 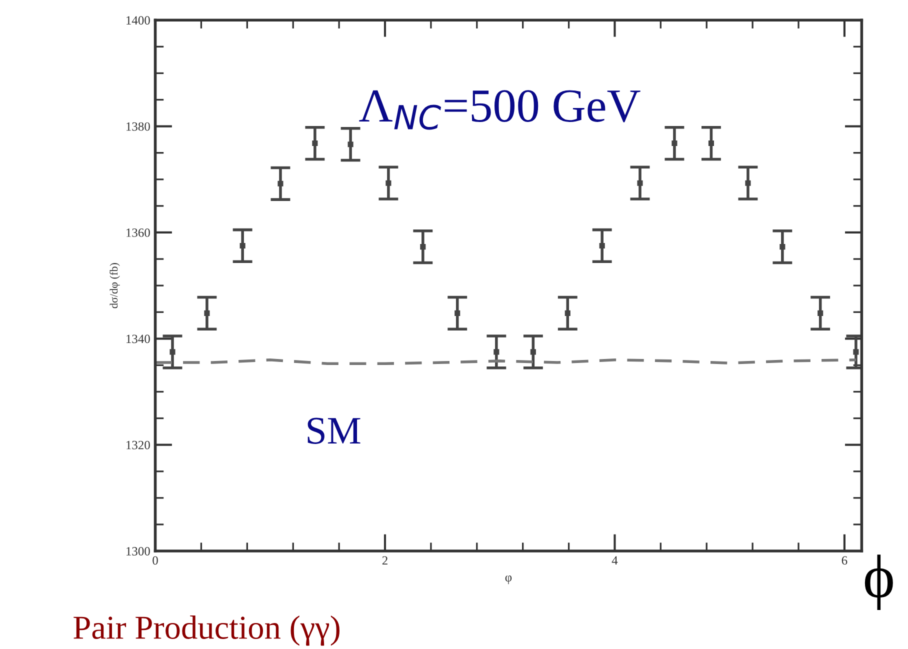 I want to click on x-tick-label: 4, so click(x=615, y=560).